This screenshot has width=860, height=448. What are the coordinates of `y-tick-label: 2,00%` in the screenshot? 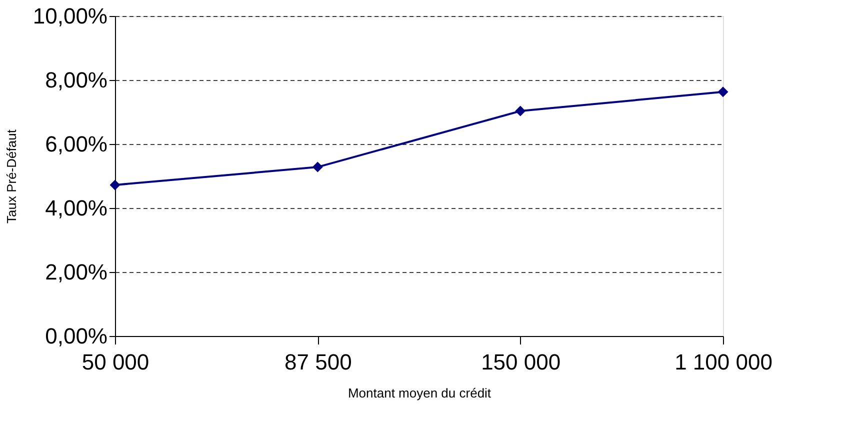 It's located at (76, 272).